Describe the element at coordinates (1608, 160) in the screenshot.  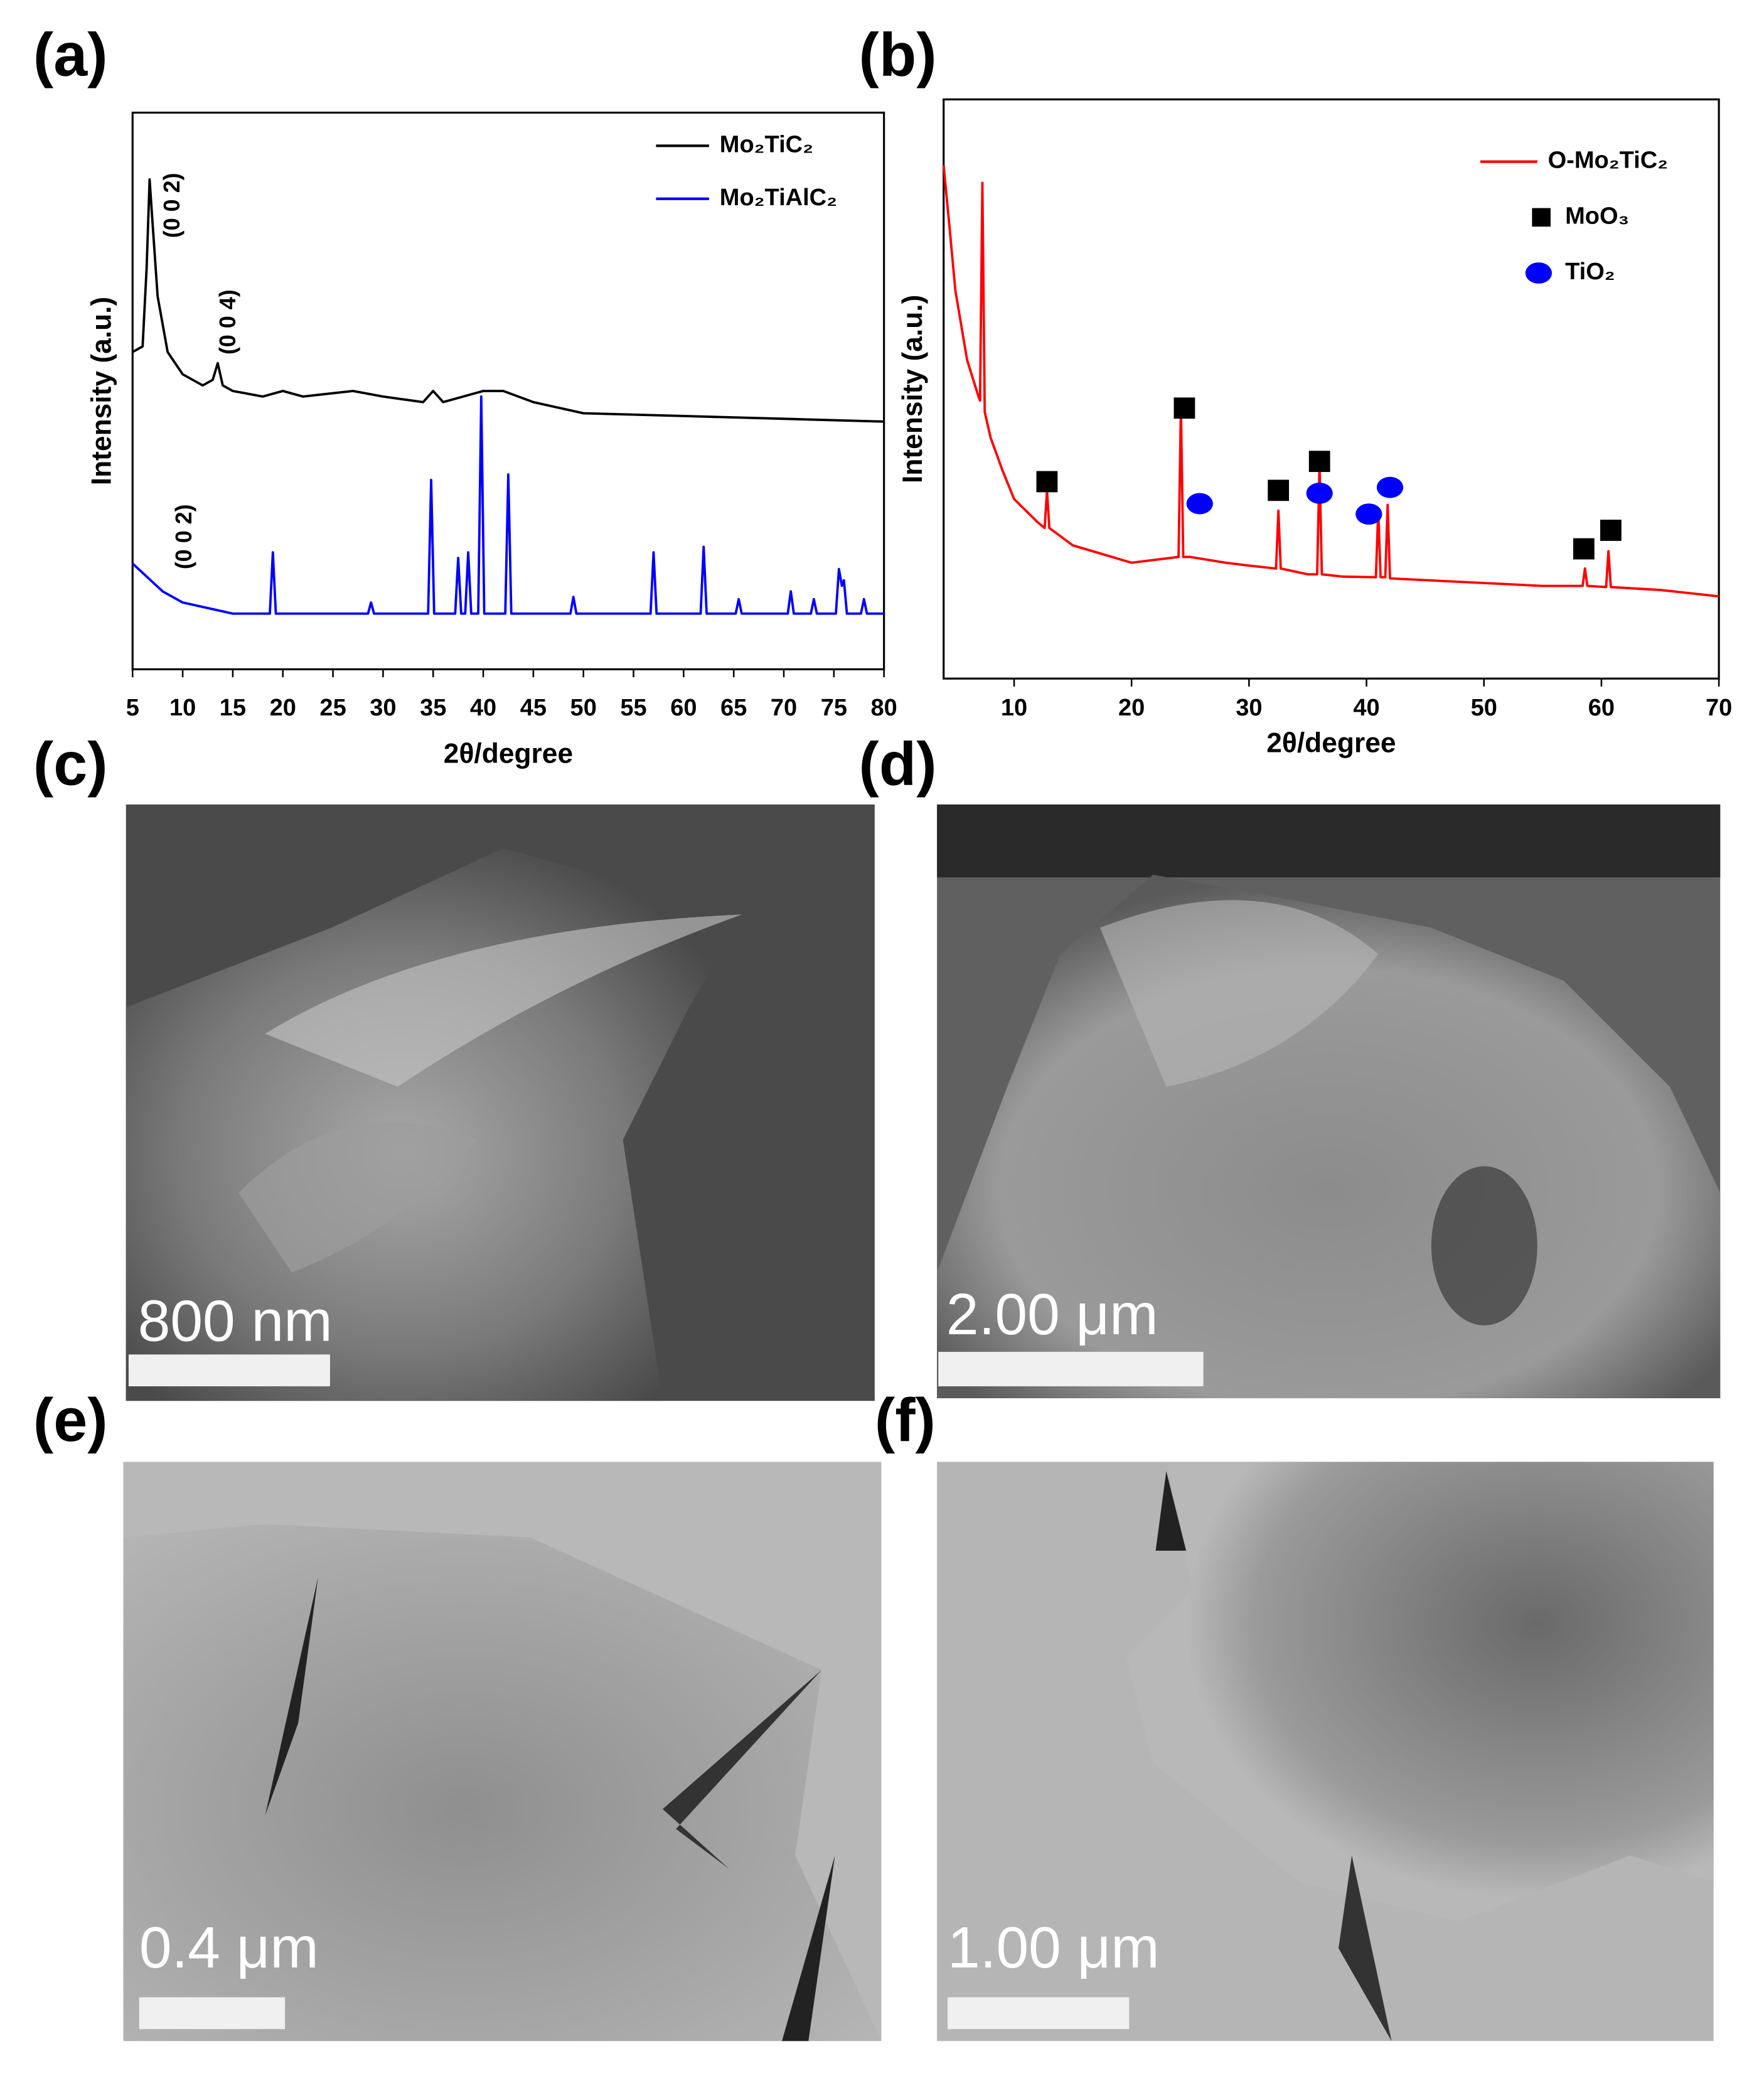
I see `legend-label: O-Mo₂TiC₂` at that location.